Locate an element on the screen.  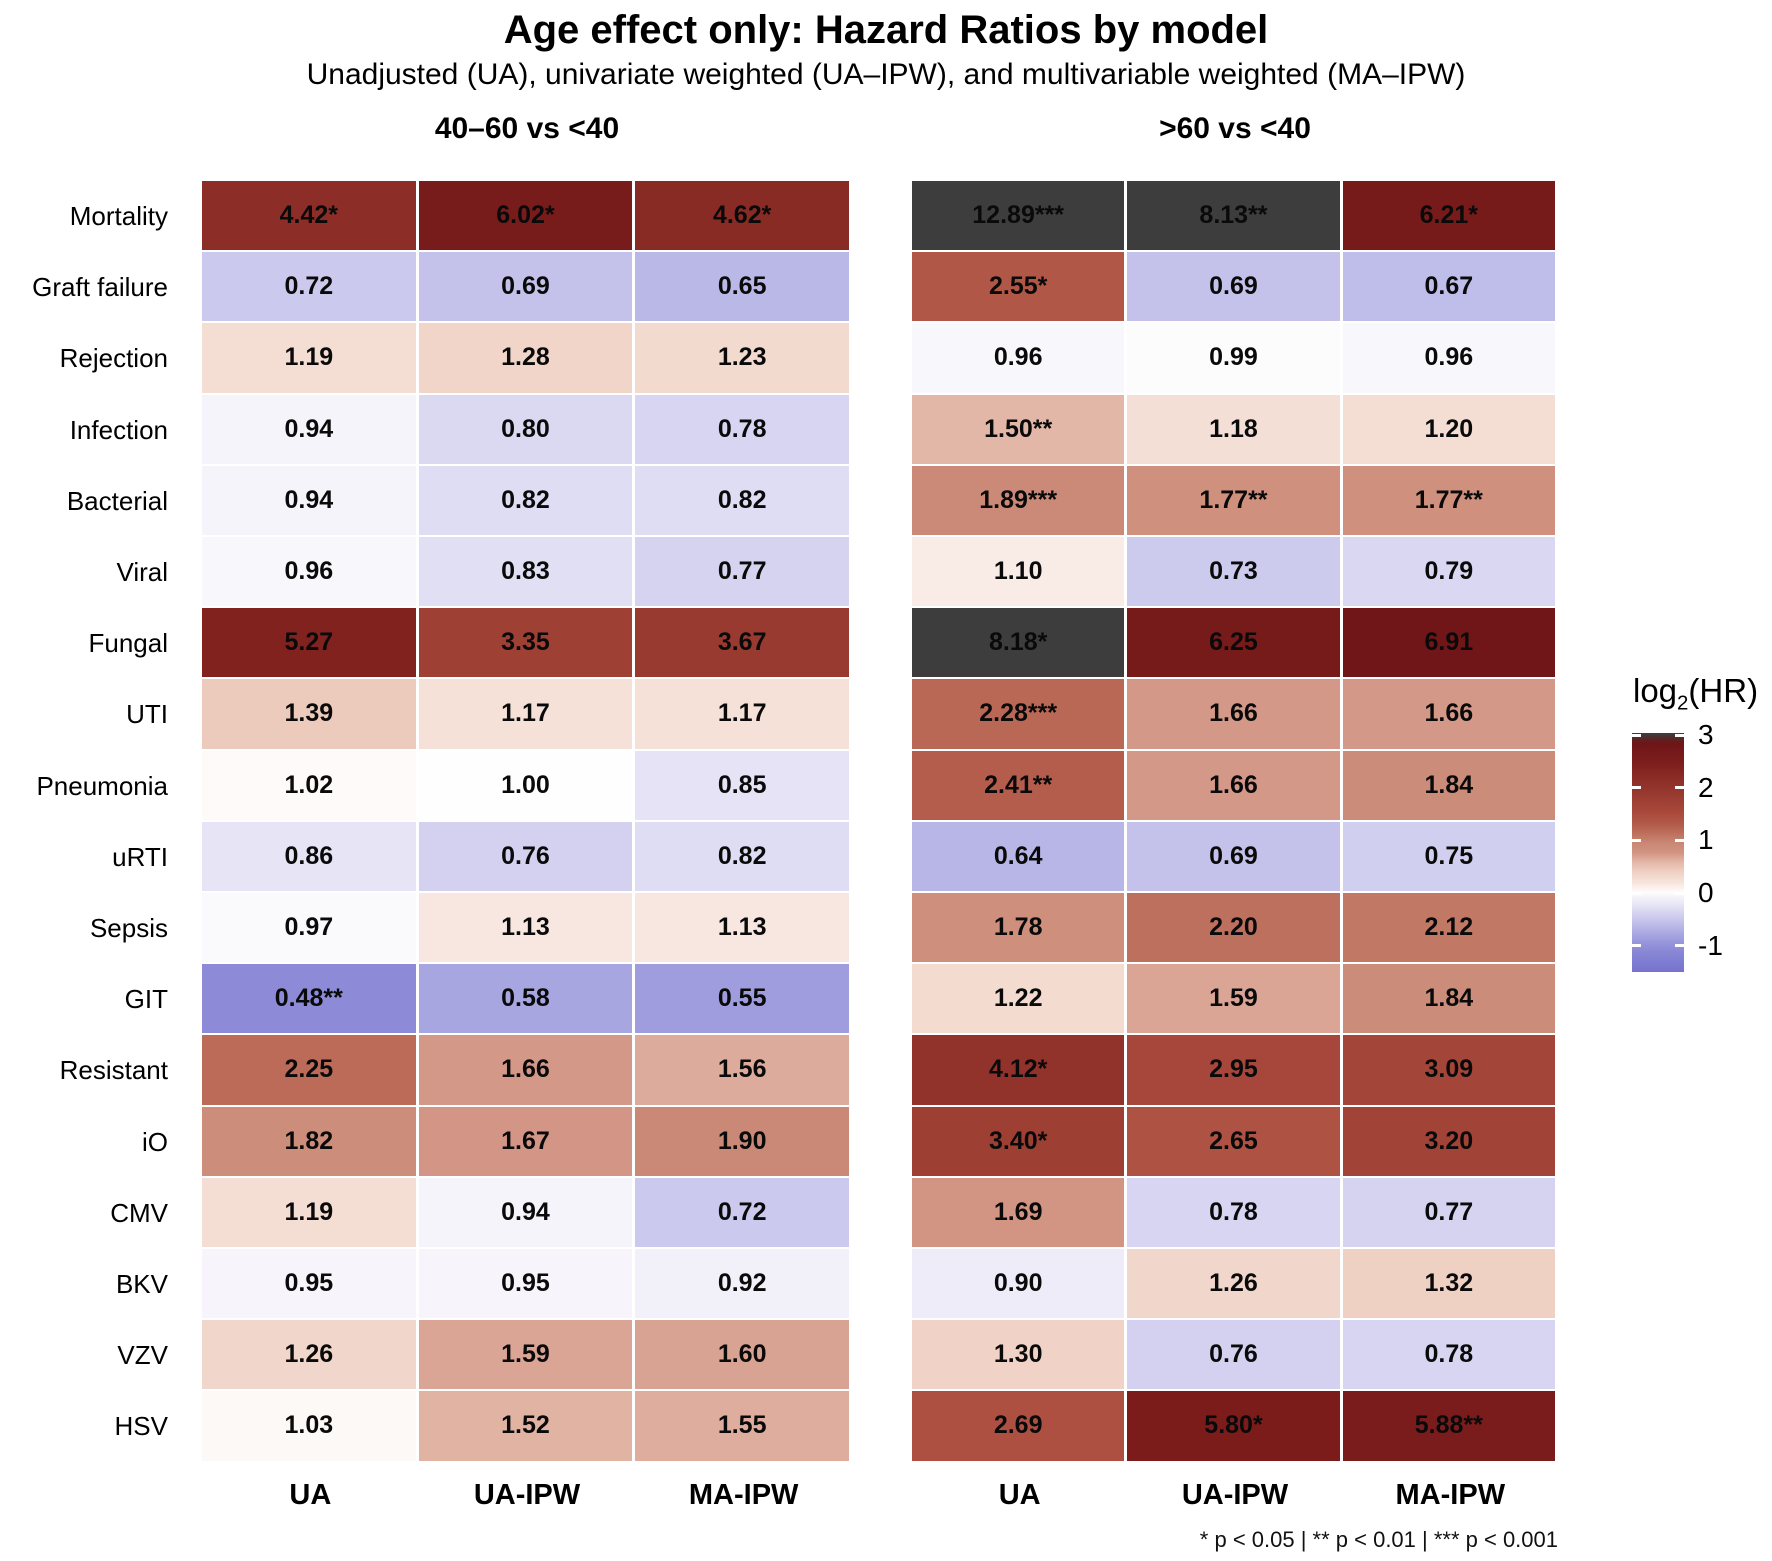
heatmap-cell: 2.25 is located at coordinates (309, 1070).